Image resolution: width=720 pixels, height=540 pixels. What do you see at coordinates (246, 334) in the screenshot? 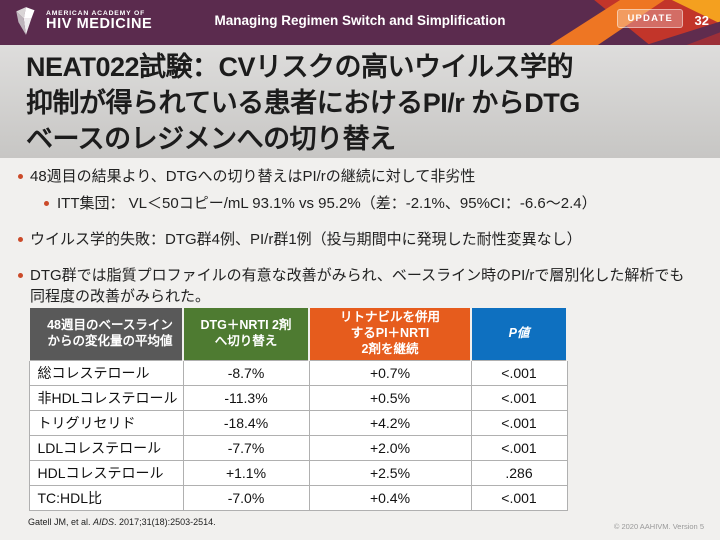
I see `column-header-dtg-switch: DTG＋NRTI 2剤 へ切り替え` at bounding box center [246, 334].